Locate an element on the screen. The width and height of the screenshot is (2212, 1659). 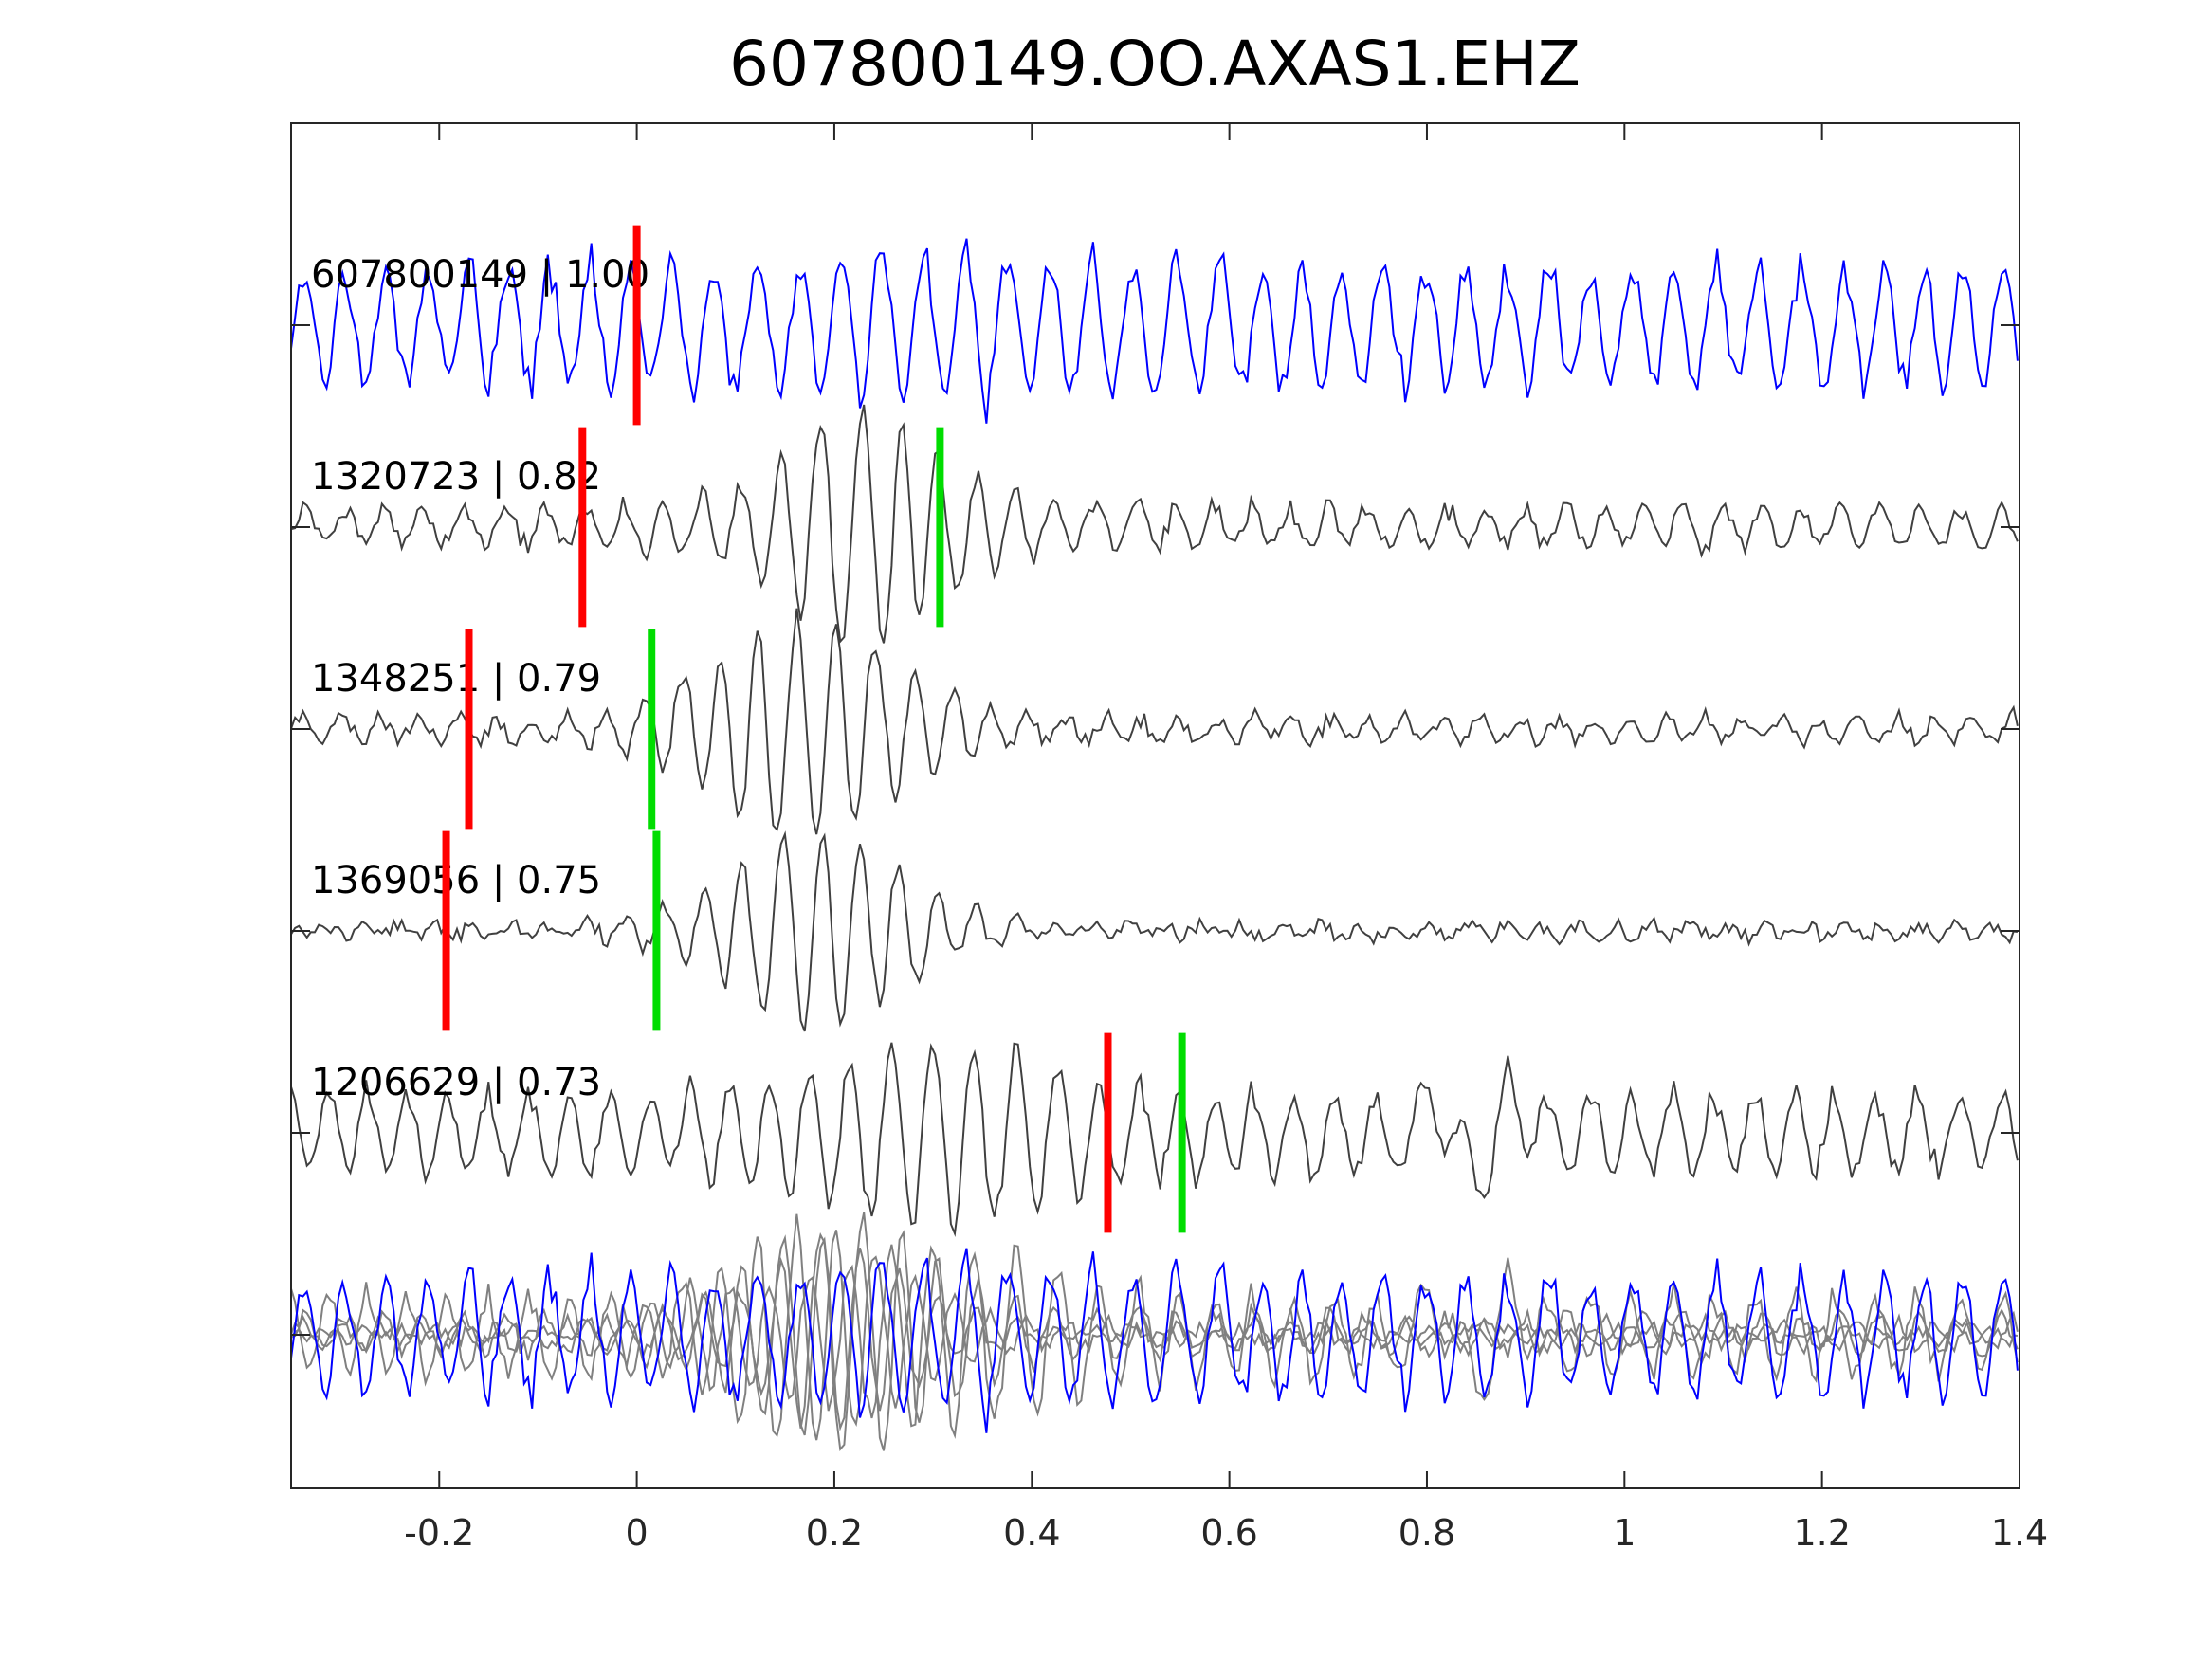
chart-title: 607800149.OO.AXAS1.EHZ is located at coordinates (1155, 63).